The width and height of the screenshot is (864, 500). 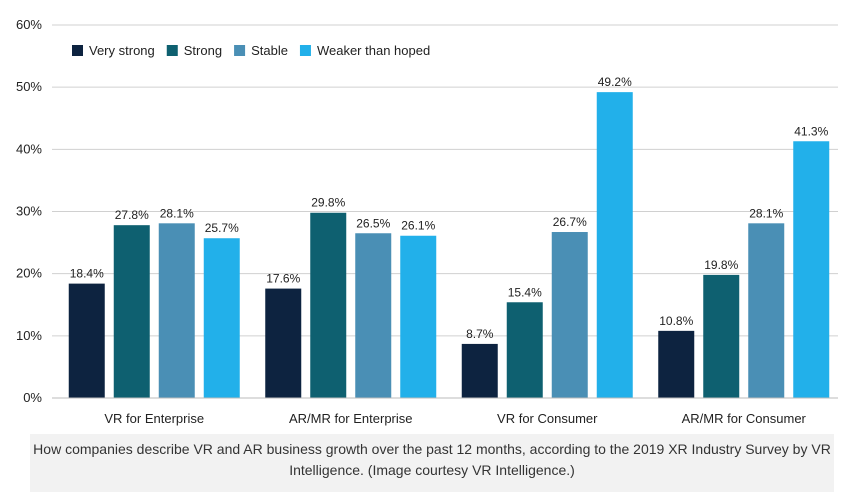 What do you see at coordinates (283, 279) in the screenshot?
I see `data-label: 17.6%` at bounding box center [283, 279].